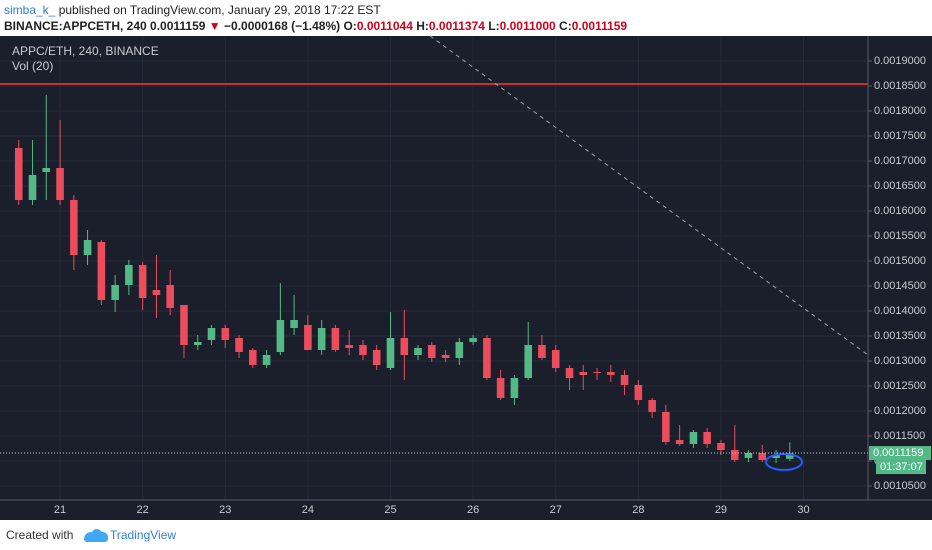 The image size is (932, 550). I want to click on arrow: ▼, so click(214, 26).